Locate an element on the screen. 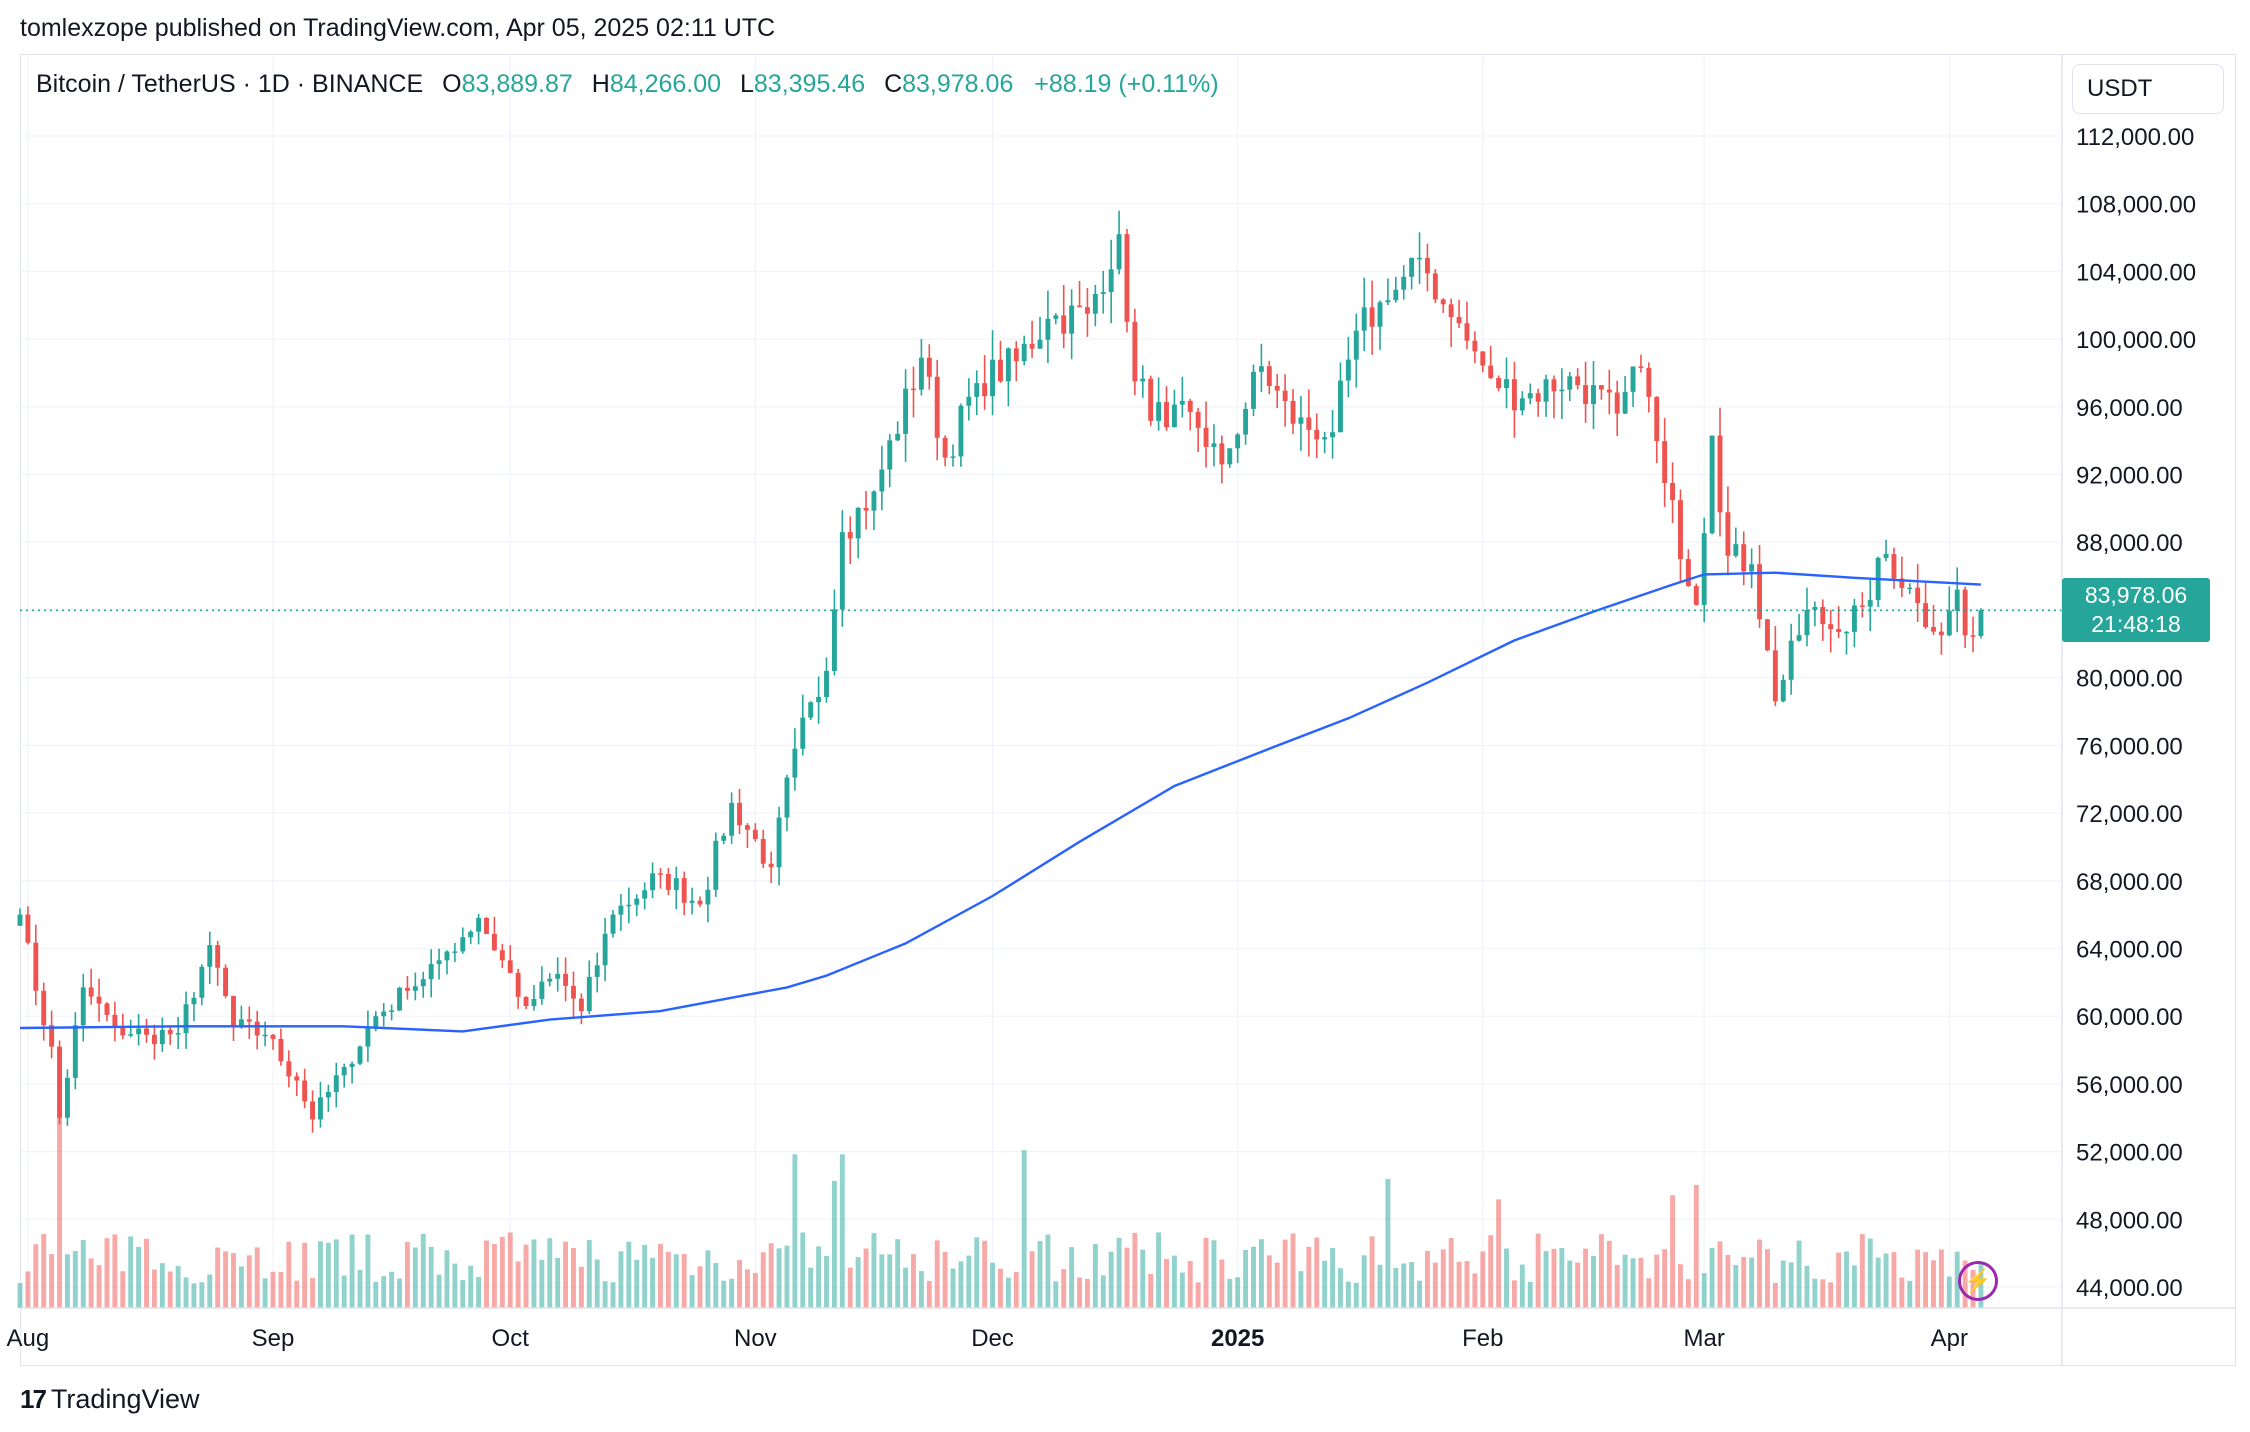 The width and height of the screenshot is (2250, 1432). price-tick-label: 88,000.00 is located at coordinates (2129, 543).